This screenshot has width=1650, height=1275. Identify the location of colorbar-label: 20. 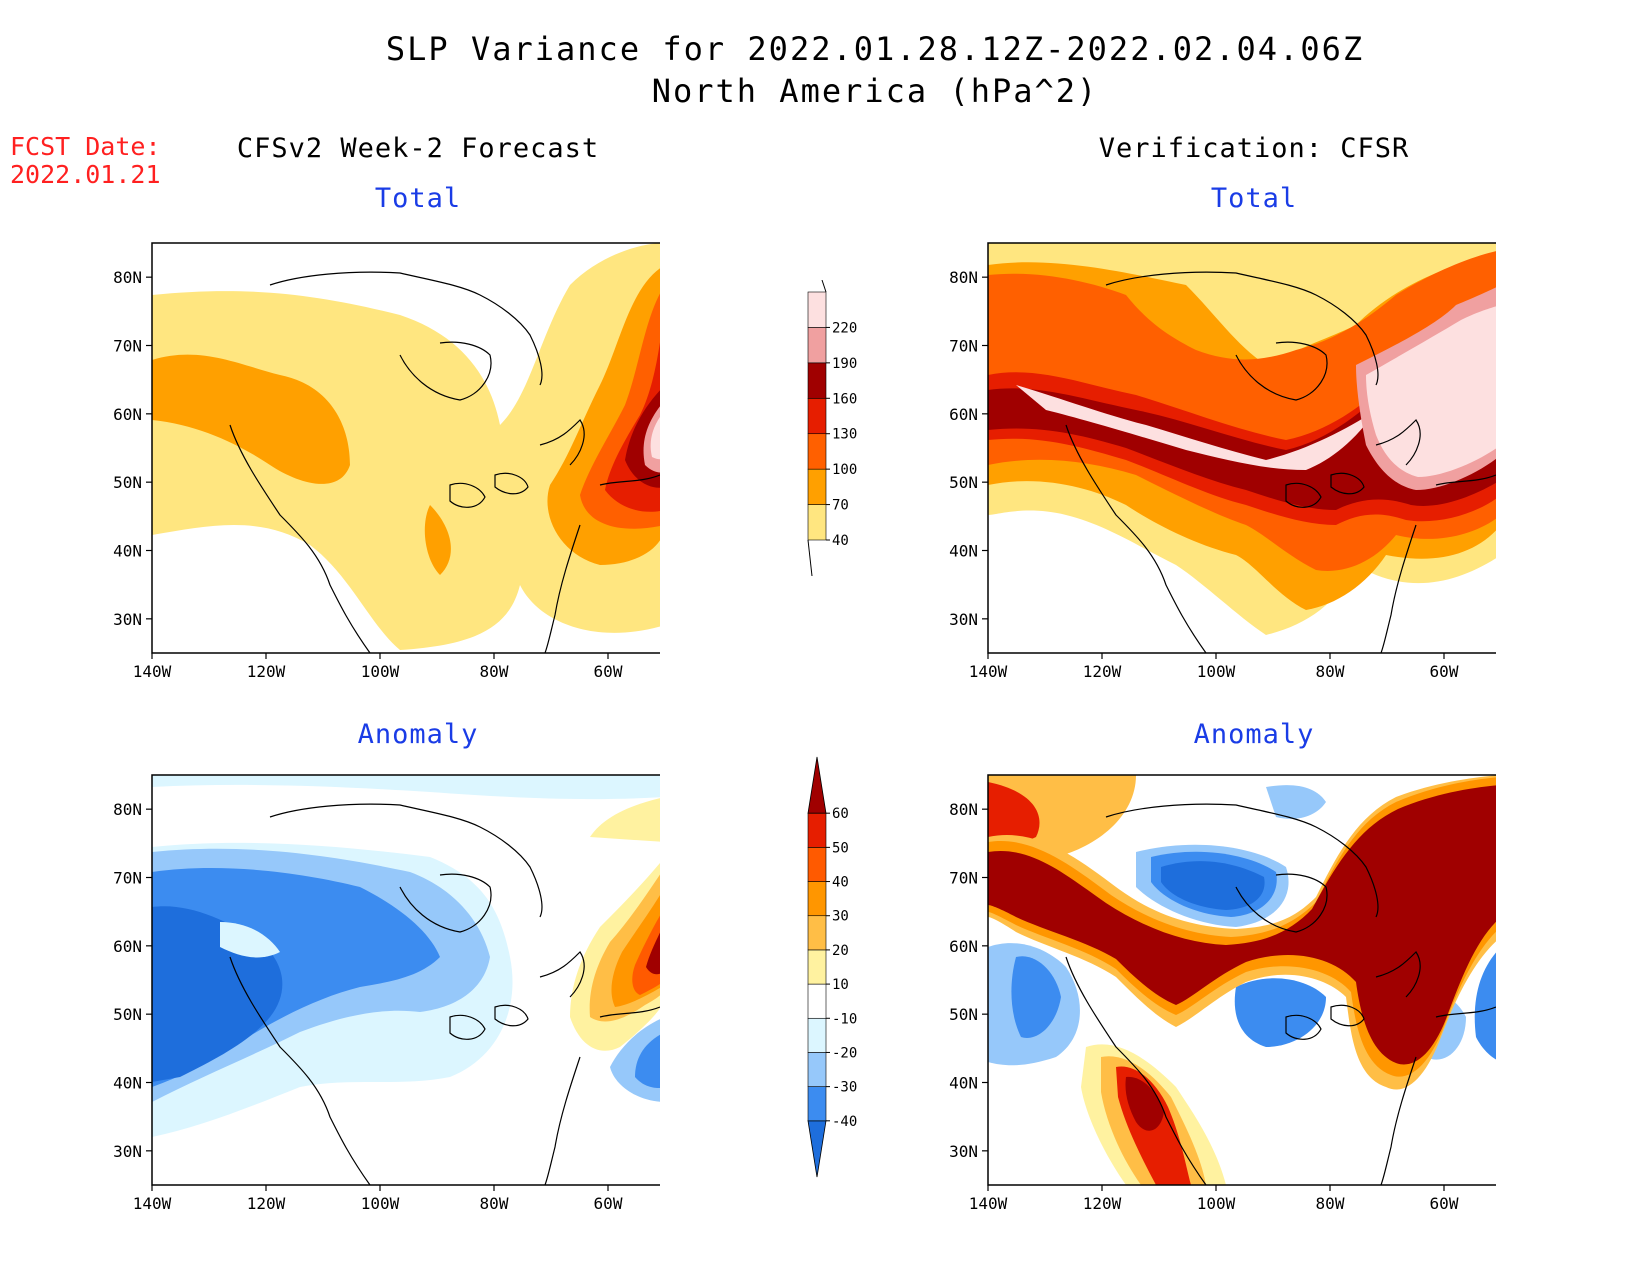
(840, 951).